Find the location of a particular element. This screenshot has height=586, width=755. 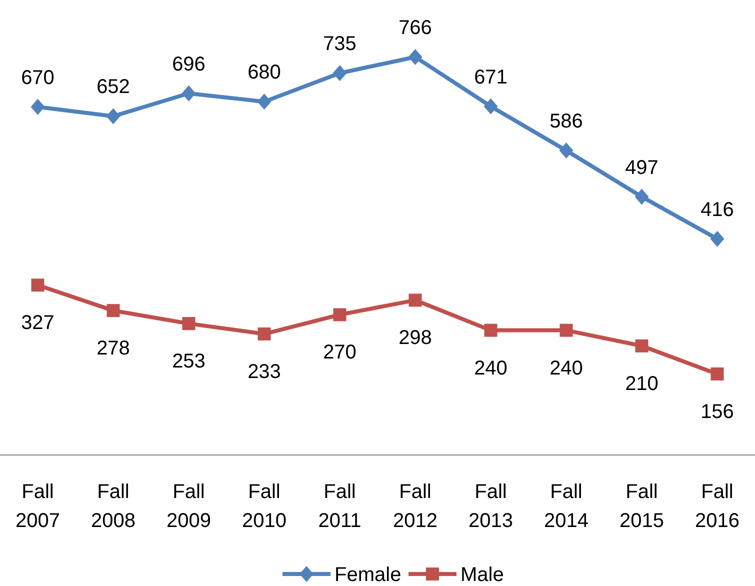

data-label: 156 is located at coordinates (717, 411).